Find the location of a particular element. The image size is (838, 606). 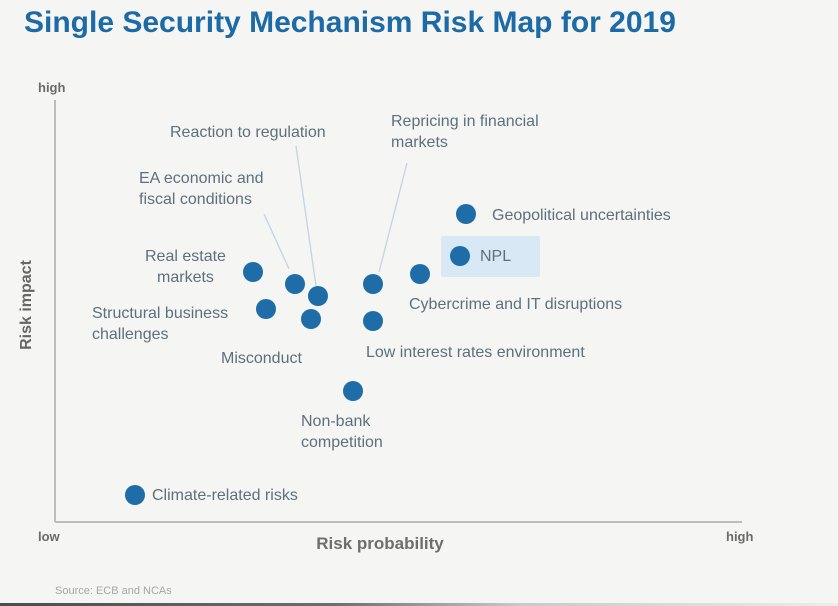

point-label-cybercrime-it-disruptions: Cybercrime and IT disruptions is located at coordinates (516, 304).